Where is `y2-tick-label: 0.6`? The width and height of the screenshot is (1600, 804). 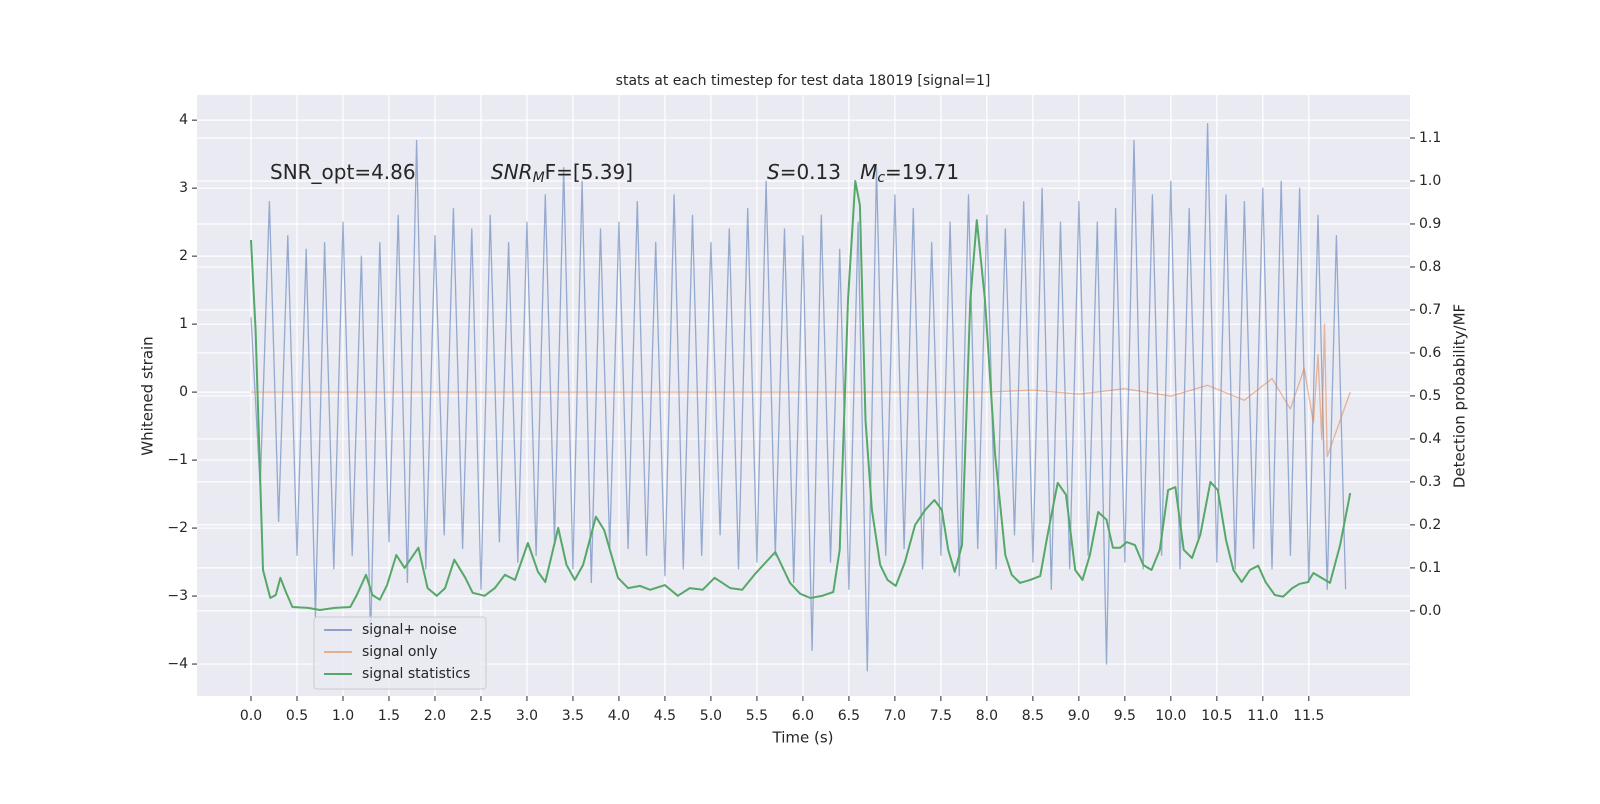 y2-tick-label: 0.6 is located at coordinates (1430, 353).